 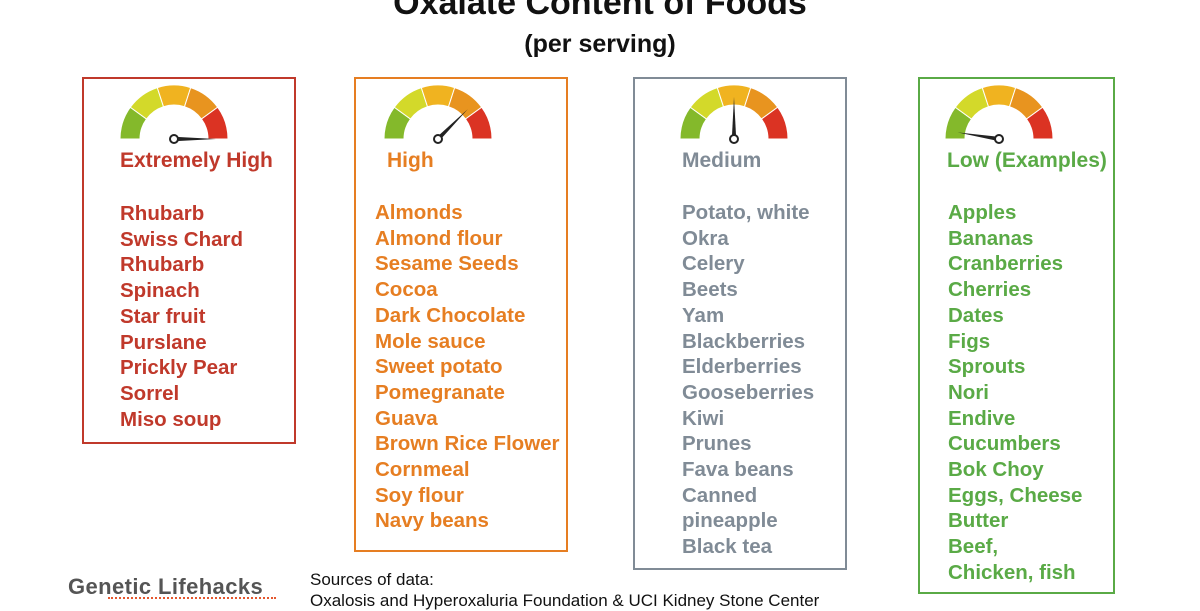 What do you see at coordinates (406, 290) in the screenshot?
I see `food-item: Cocoa` at bounding box center [406, 290].